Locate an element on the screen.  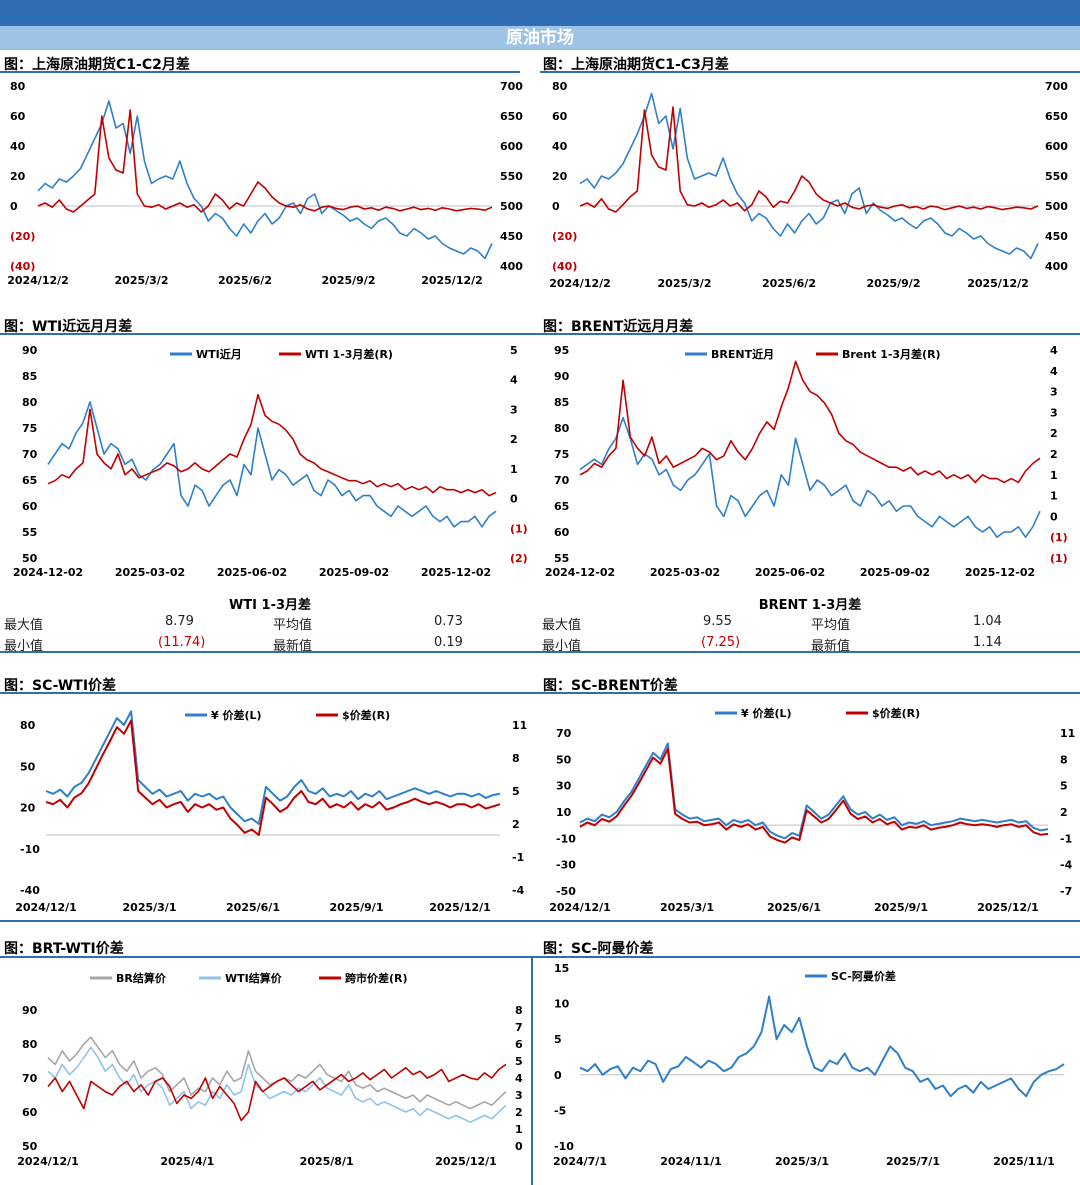
brent-min-label: 最小值 is located at coordinates (562, 646).